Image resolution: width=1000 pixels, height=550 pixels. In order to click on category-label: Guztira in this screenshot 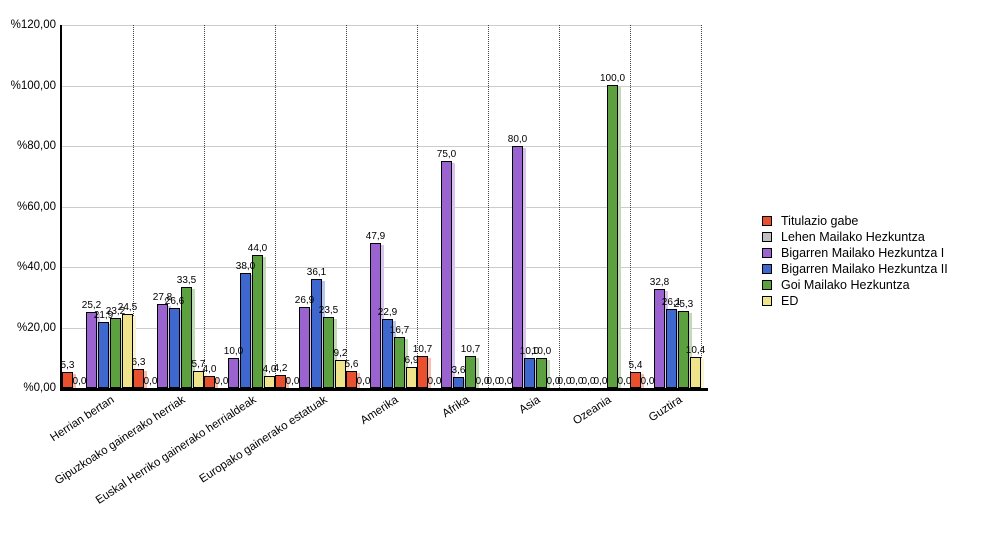, I will do `click(665, 409)`.